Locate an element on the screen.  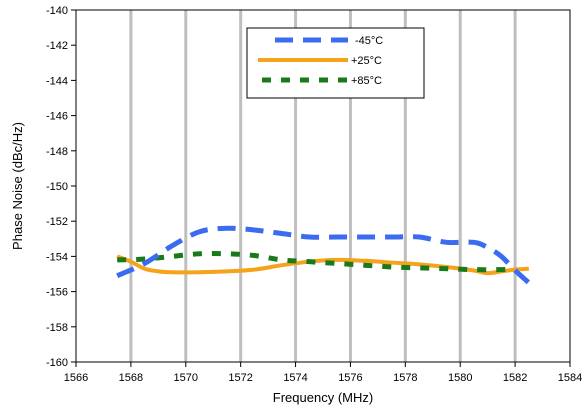
y-tick-label: -160 is located at coordinates (57, 363).